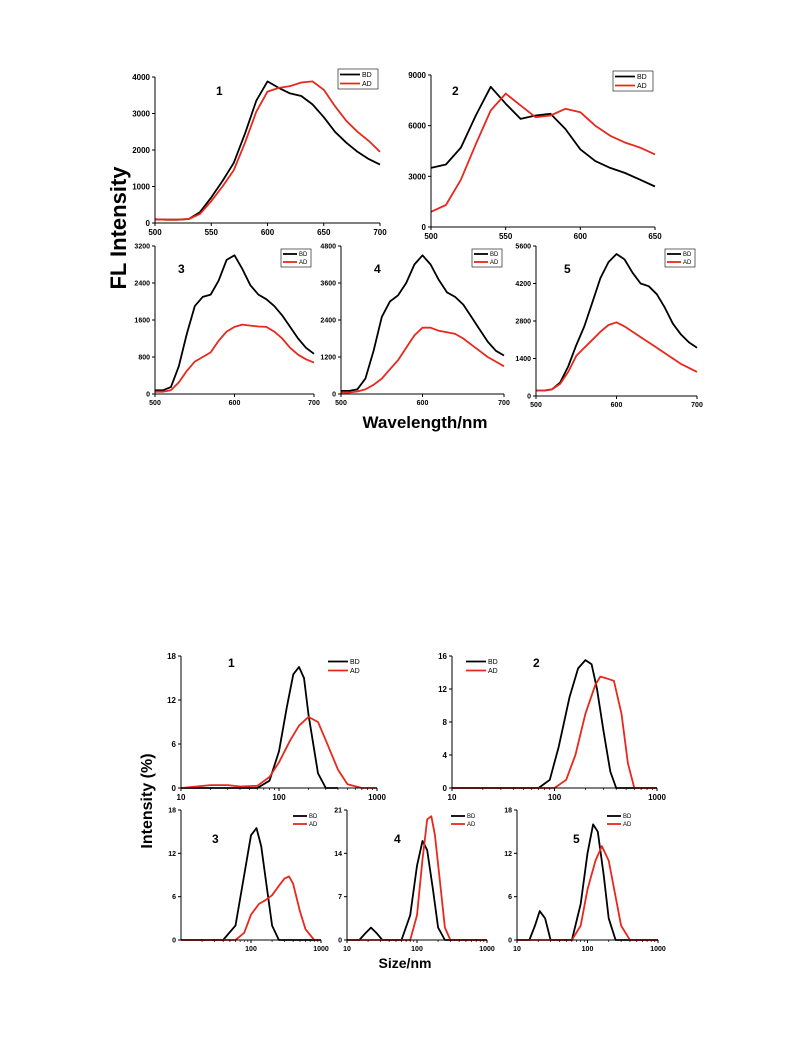 This screenshot has width=793, height=1057. Describe the element at coordinates (523, 247) in the screenshot. I see `y-tick-label: 5600` at that location.